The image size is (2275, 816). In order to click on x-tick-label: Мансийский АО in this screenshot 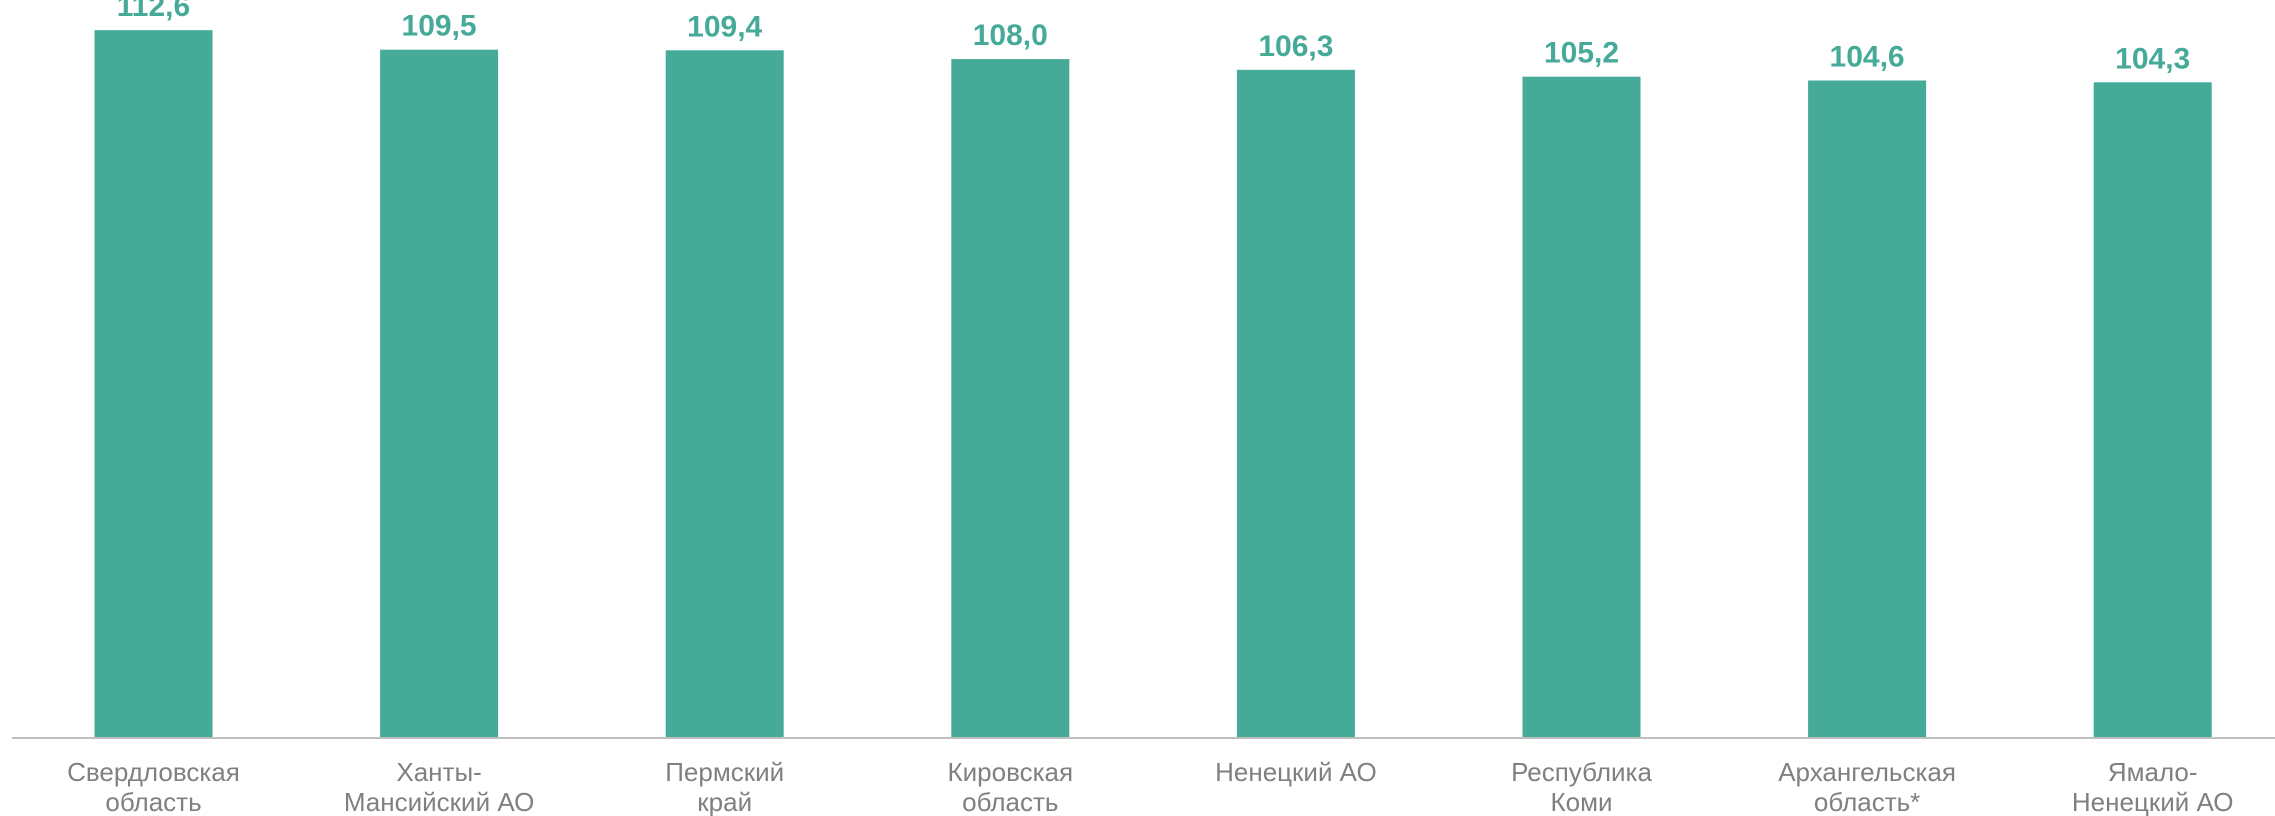, I will do `click(439, 801)`.